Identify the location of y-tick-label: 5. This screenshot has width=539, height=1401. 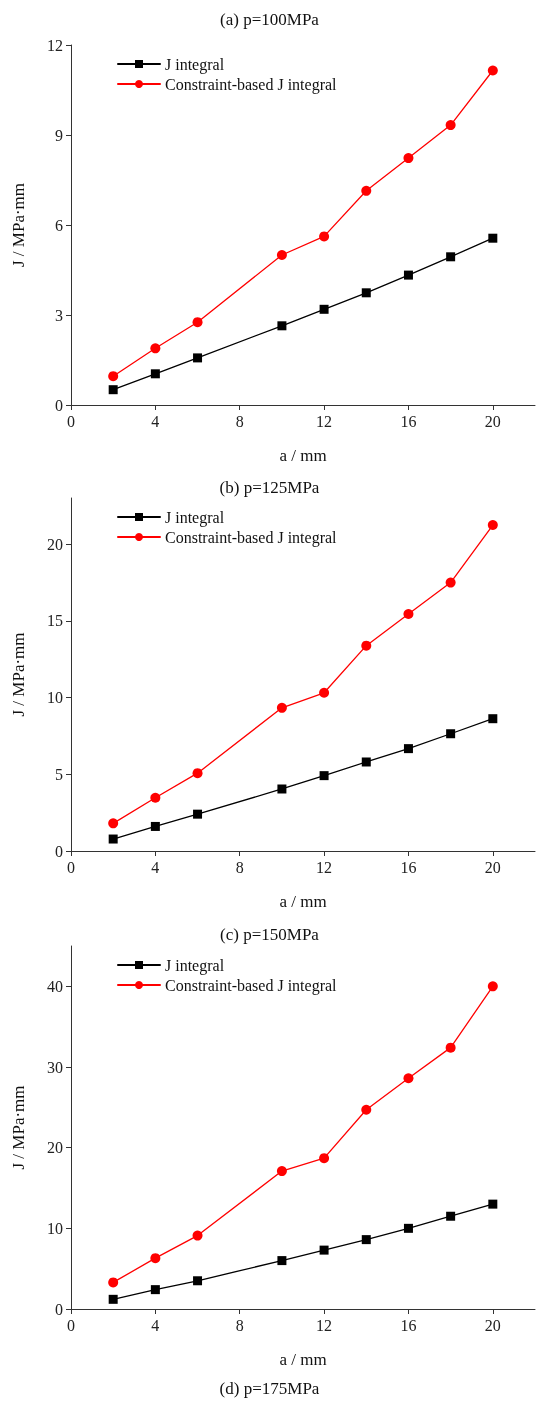
(59, 774).